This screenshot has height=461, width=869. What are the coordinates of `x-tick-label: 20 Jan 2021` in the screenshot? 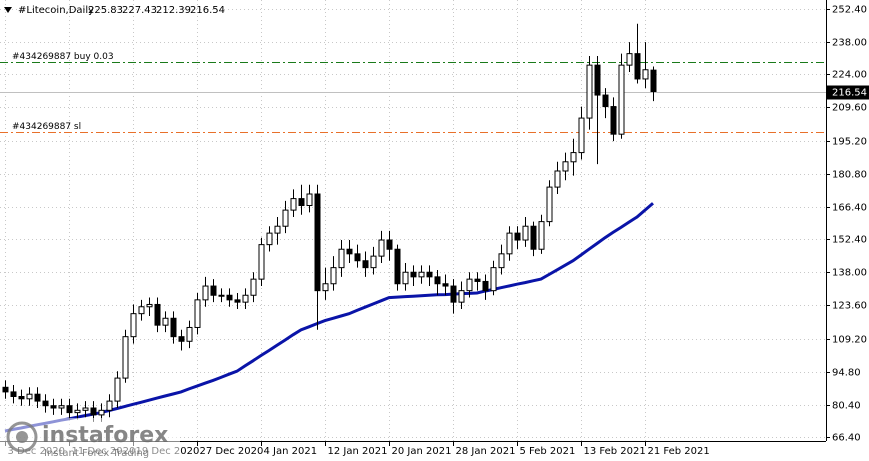 It's located at (422, 451).